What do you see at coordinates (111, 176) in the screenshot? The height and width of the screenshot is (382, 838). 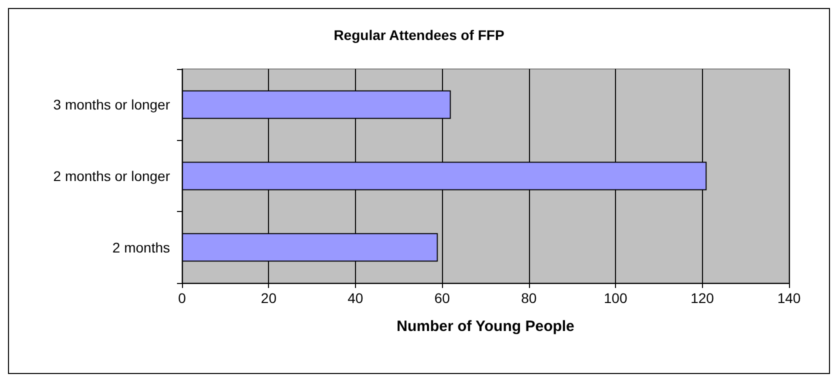 I see `y-tick-label: 2 months or longer` at bounding box center [111, 176].